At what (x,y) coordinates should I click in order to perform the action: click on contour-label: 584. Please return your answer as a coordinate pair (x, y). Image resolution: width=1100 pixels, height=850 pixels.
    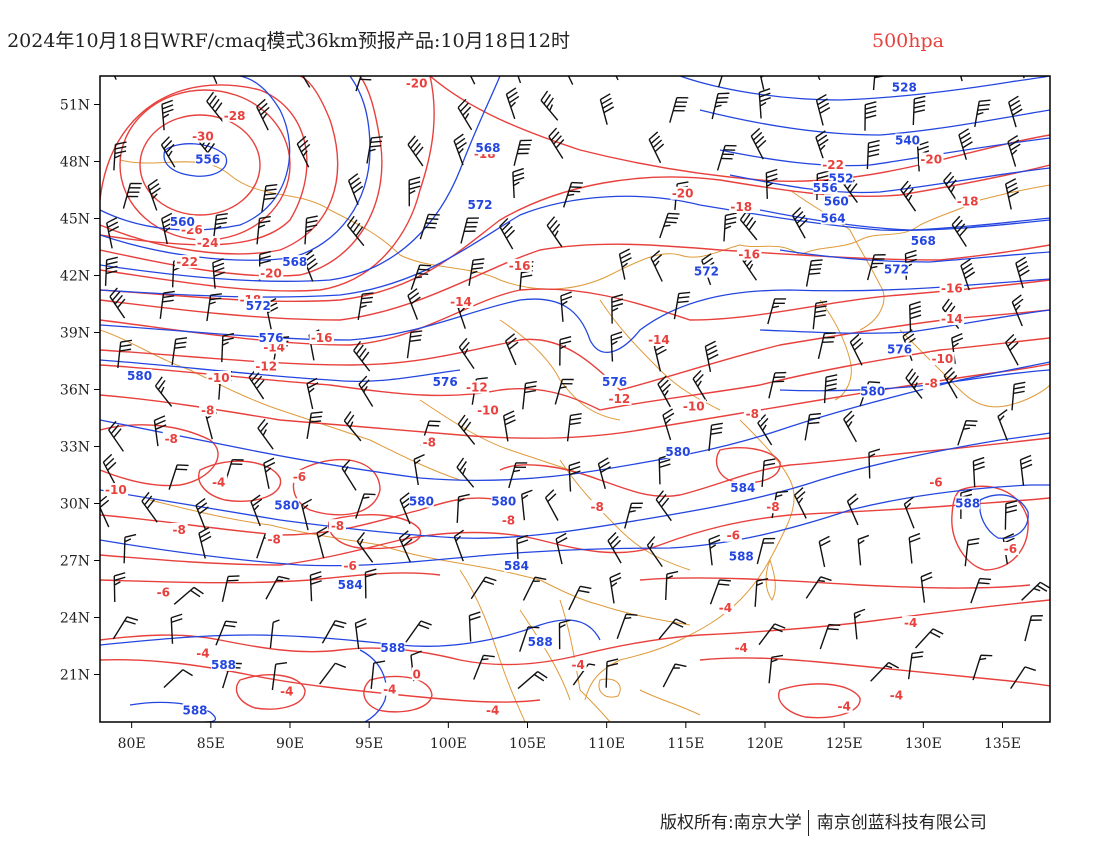
    Looking at the image, I should click on (516, 566).